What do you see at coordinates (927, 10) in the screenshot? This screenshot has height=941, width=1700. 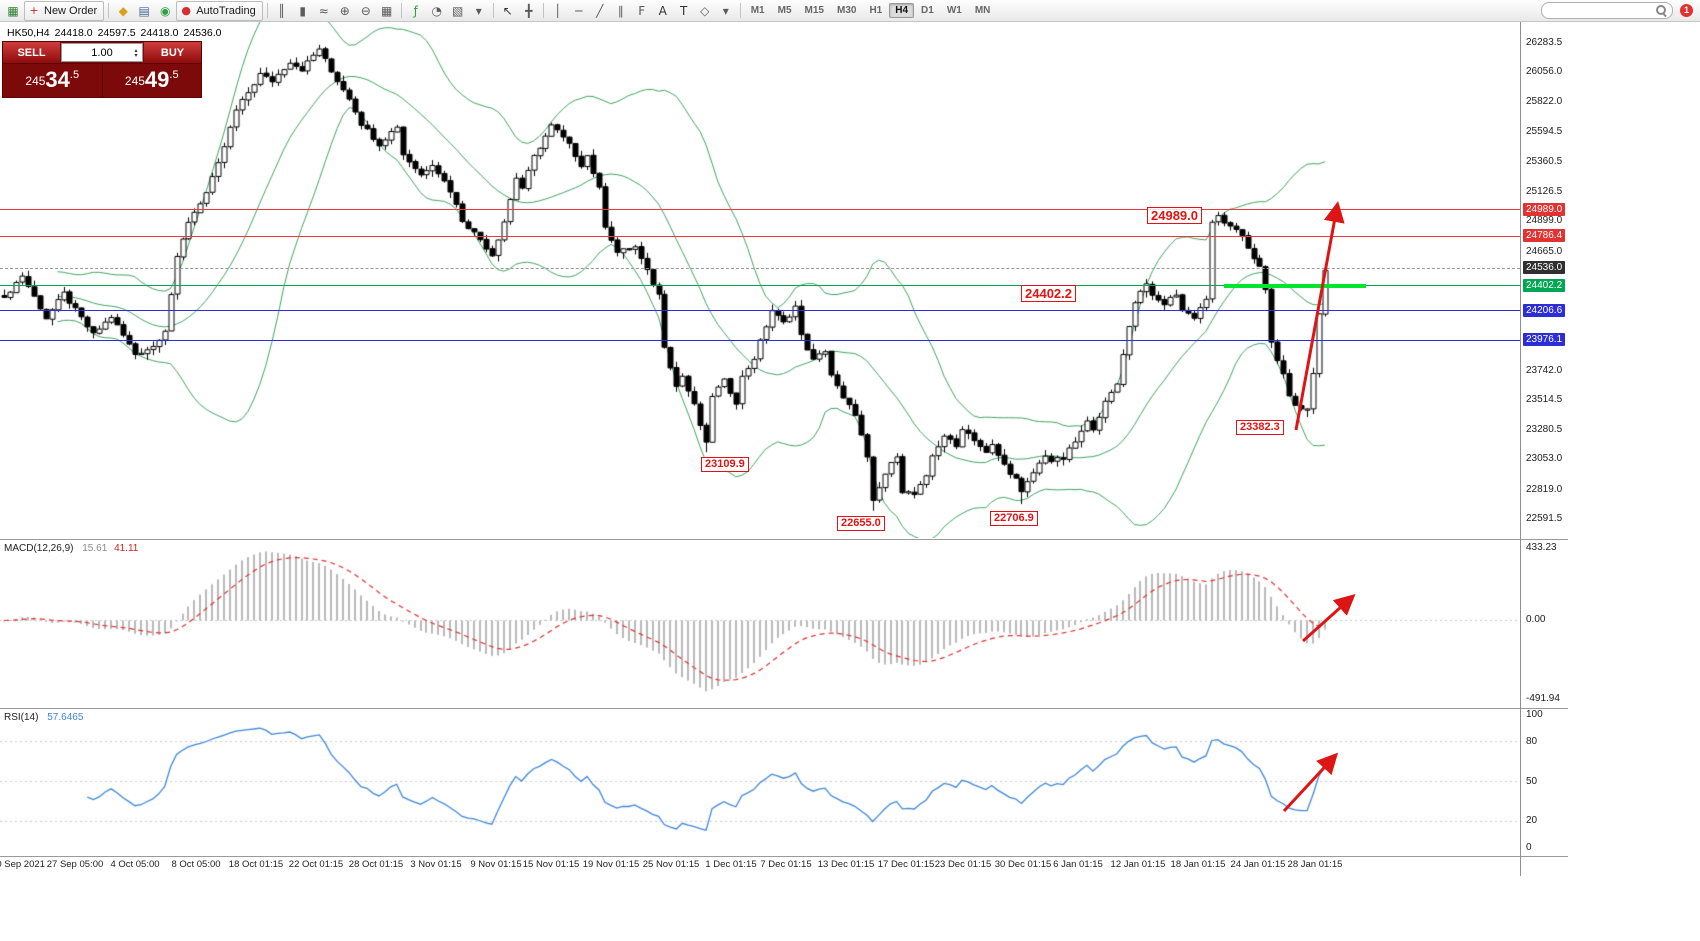 I see `timeframe-d1-button: D1` at bounding box center [927, 10].